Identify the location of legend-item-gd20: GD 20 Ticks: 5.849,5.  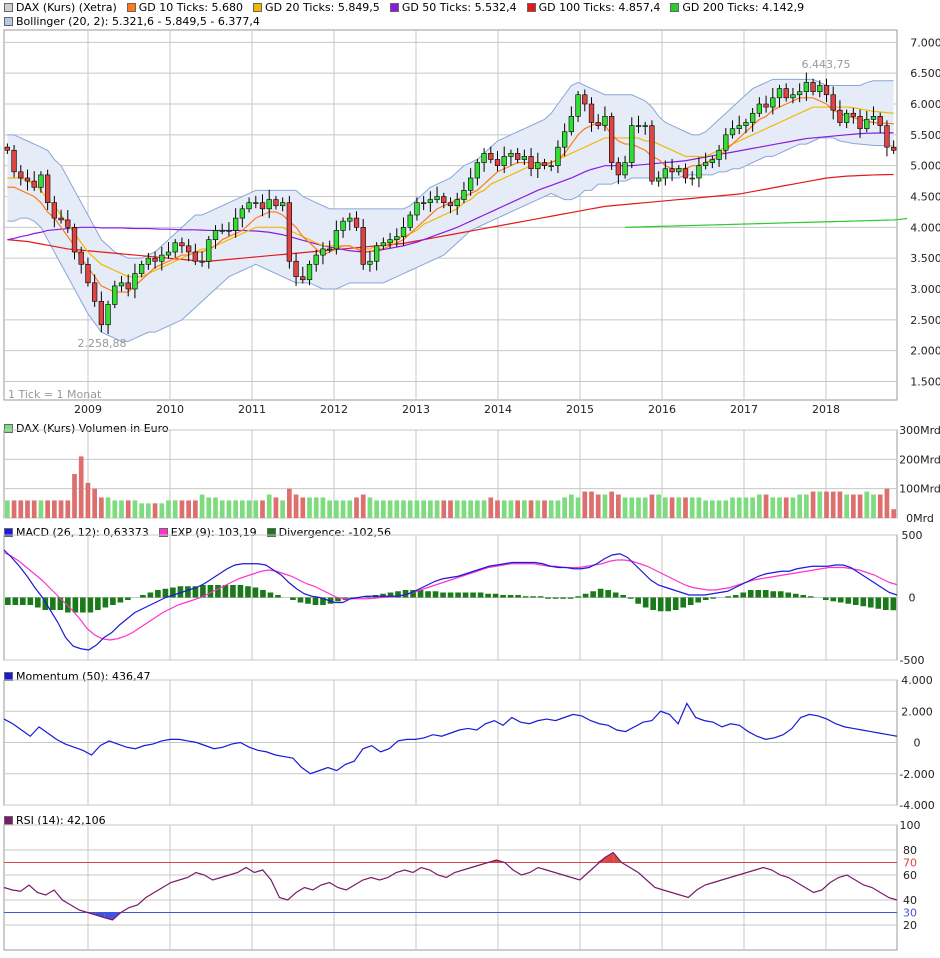
(316, 7).